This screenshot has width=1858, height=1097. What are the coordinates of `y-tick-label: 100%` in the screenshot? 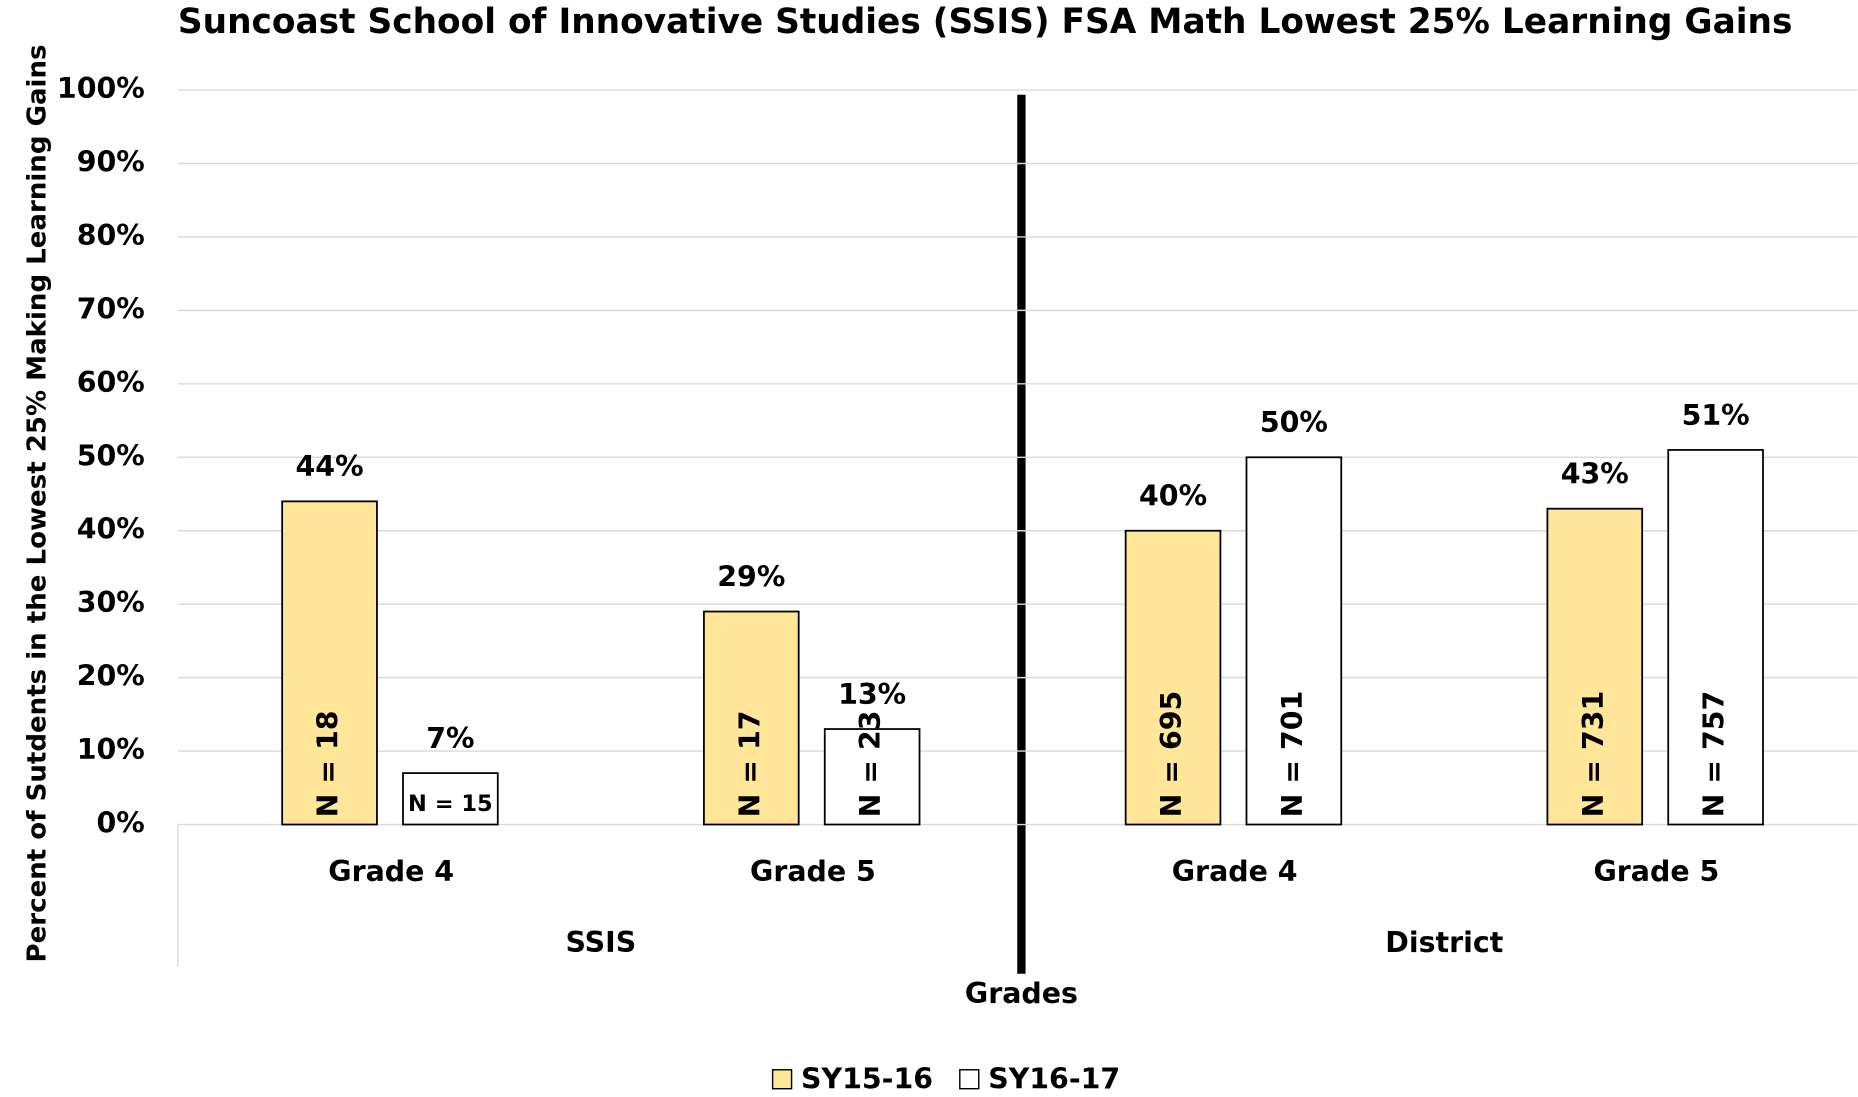 It's located at (101, 88).